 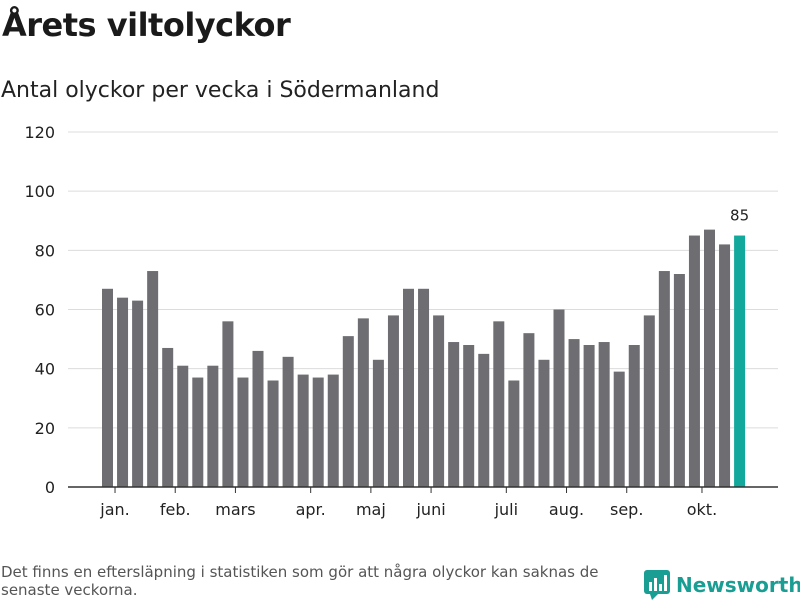 I want to click on y-tick-label: 20, so click(x=45, y=428).